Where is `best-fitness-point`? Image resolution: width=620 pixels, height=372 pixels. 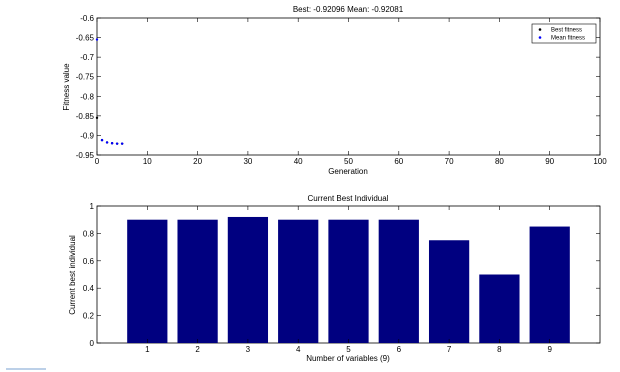
best-fitness-point is located at coordinates (97, 118).